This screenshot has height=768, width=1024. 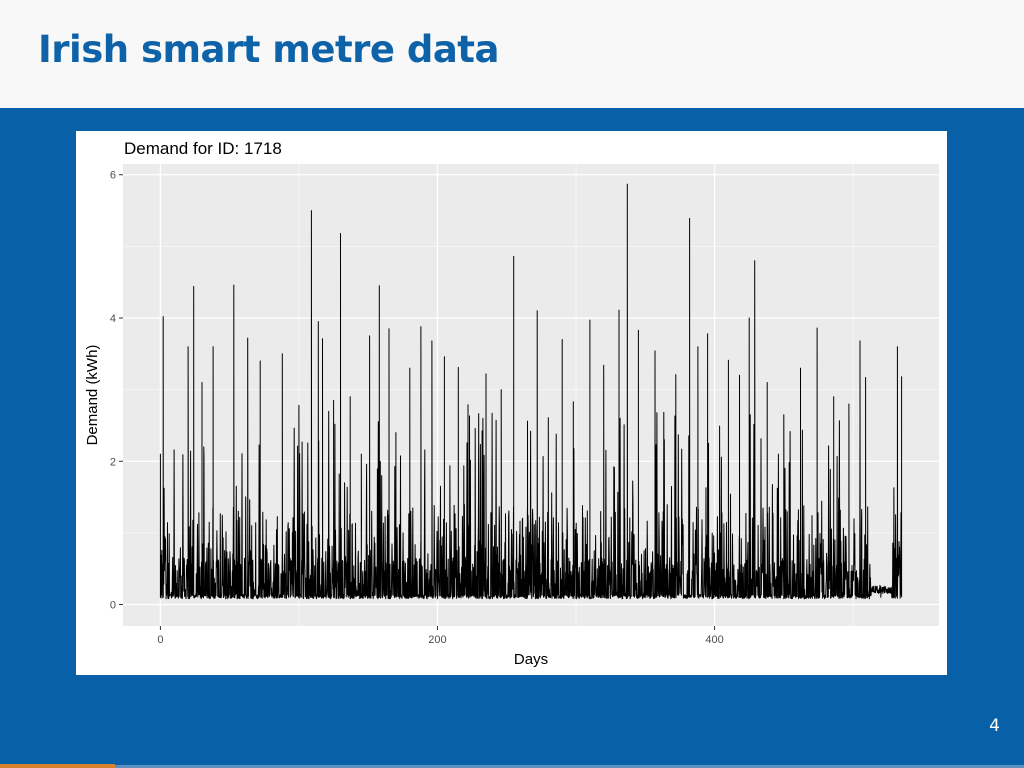 I want to click on y-tick-label: 6, so click(x=113, y=176).